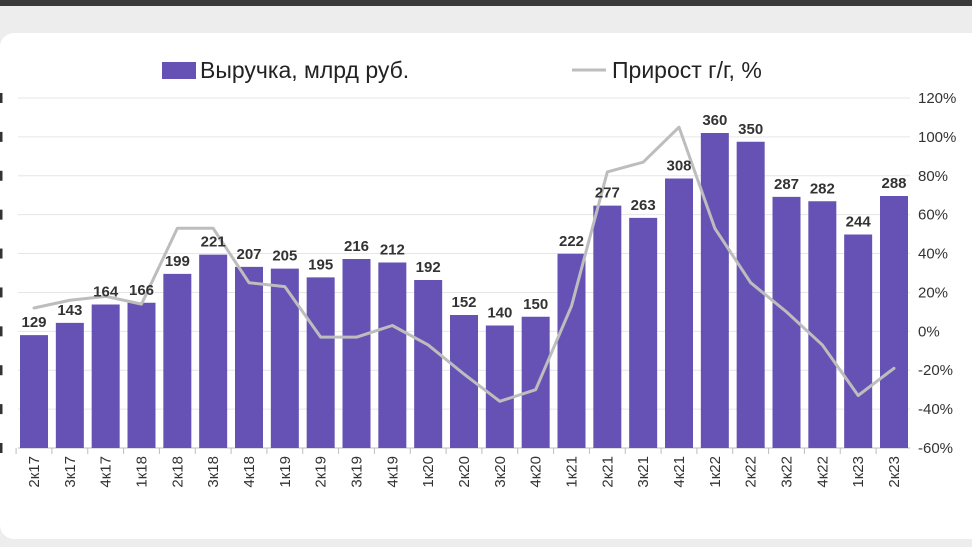 Image resolution: width=972 pixels, height=547 pixels. What do you see at coordinates (822, 472) in the screenshot?
I see `x-tick-label: 4к22` at bounding box center [822, 472].